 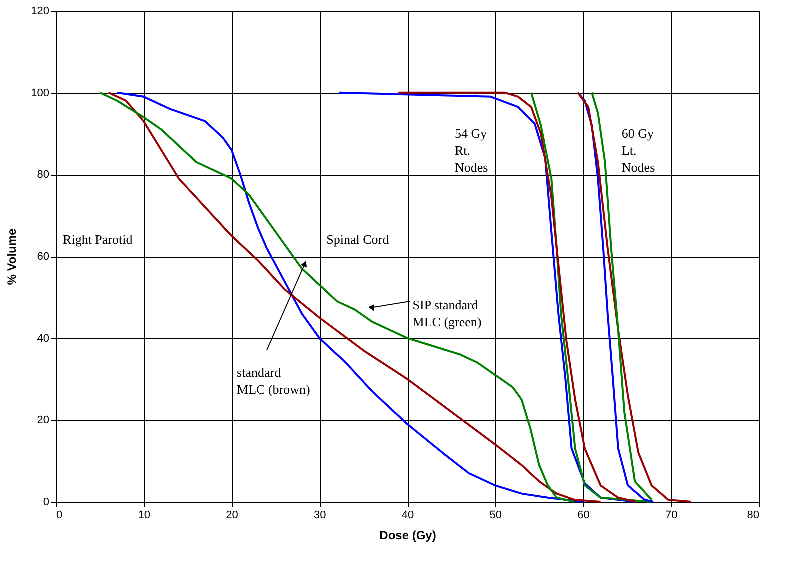 What do you see at coordinates (471, 150) in the screenshot?
I see `annotation: 54 Gy Rt. Nodes` at bounding box center [471, 150].